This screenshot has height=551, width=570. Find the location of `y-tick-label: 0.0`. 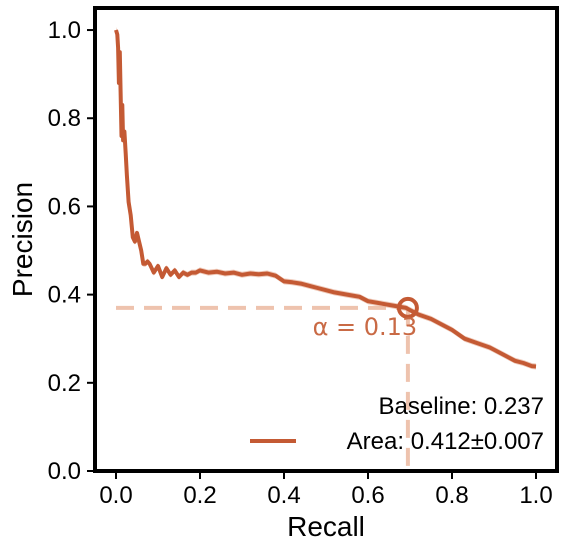

y-tick-label: 0.0 is located at coordinates (64, 471).